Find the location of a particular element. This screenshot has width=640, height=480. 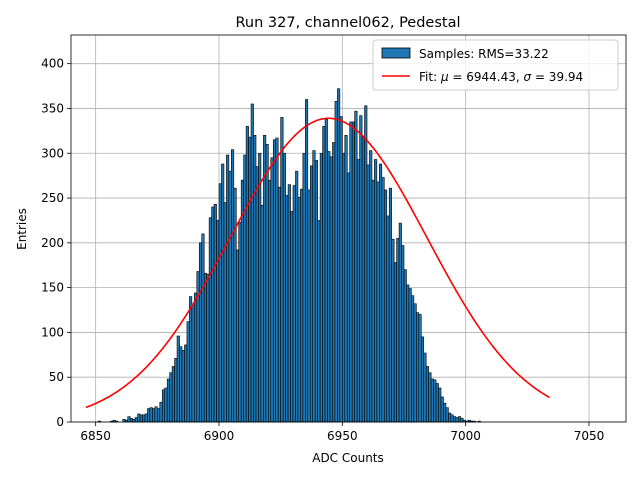

y-axis-label: Entries is located at coordinates (22, 229).